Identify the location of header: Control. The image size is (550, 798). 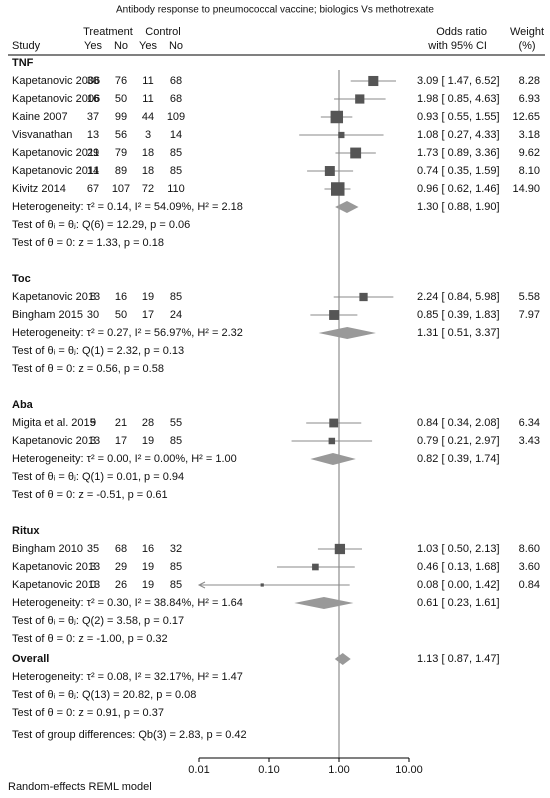
(162, 32).